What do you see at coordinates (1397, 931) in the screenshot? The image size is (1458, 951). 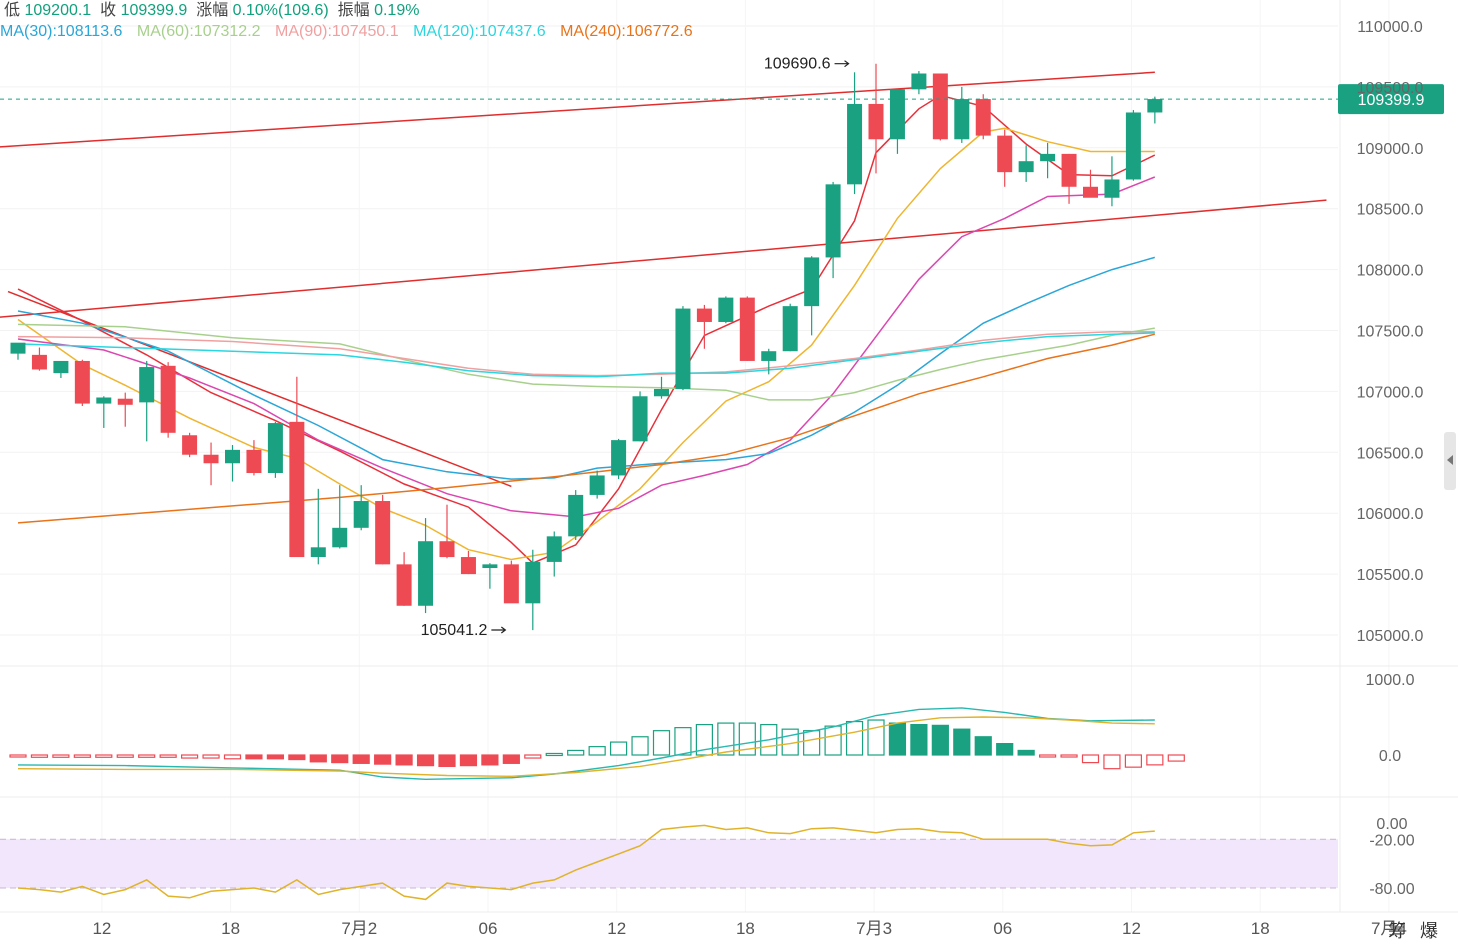 I see `chips-button: 筹` at bounding box center [1397, 931].